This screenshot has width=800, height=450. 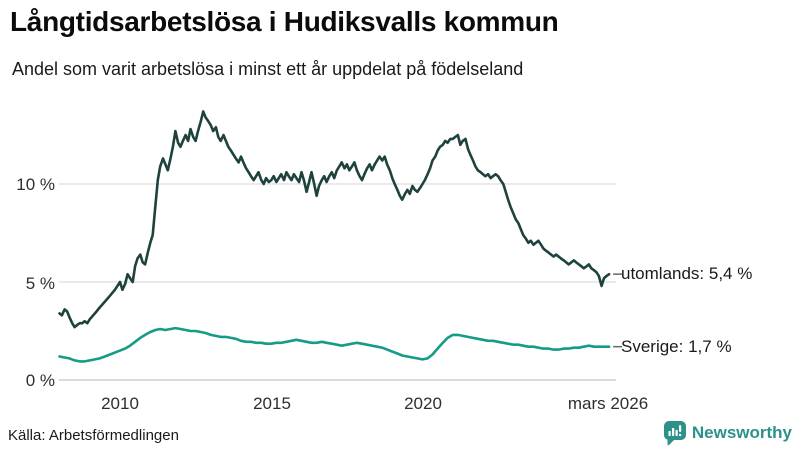 I want to click on brand-name: Newsworthy, so click(x=741, y=432).